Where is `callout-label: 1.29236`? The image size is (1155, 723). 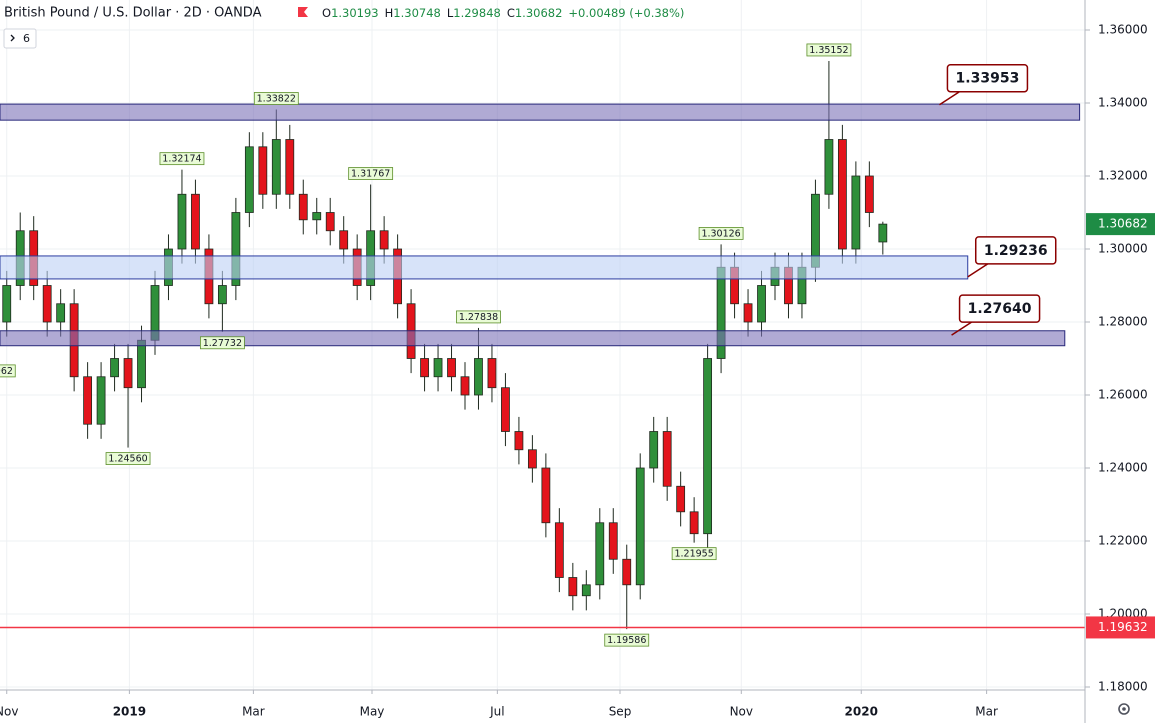
callout-label: 1.29236 is located at coordinates (1016, 251).